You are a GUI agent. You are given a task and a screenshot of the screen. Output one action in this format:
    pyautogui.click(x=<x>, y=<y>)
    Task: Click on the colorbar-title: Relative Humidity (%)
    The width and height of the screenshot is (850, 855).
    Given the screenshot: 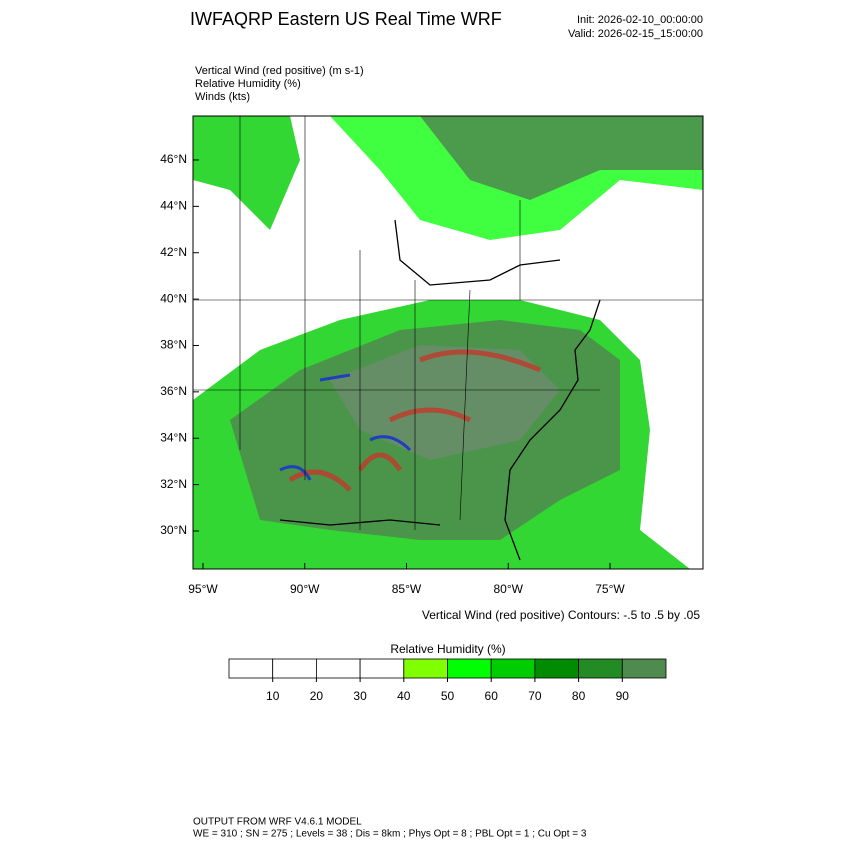 What is the action you would take?
    pyautogui.click(x=447, y=649)
    